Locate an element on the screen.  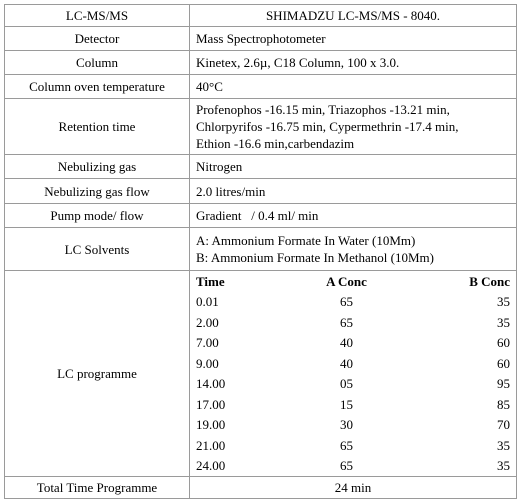
row: Nebulizing gas flow 2.0 litres/min is located at coordinates (260, 191).